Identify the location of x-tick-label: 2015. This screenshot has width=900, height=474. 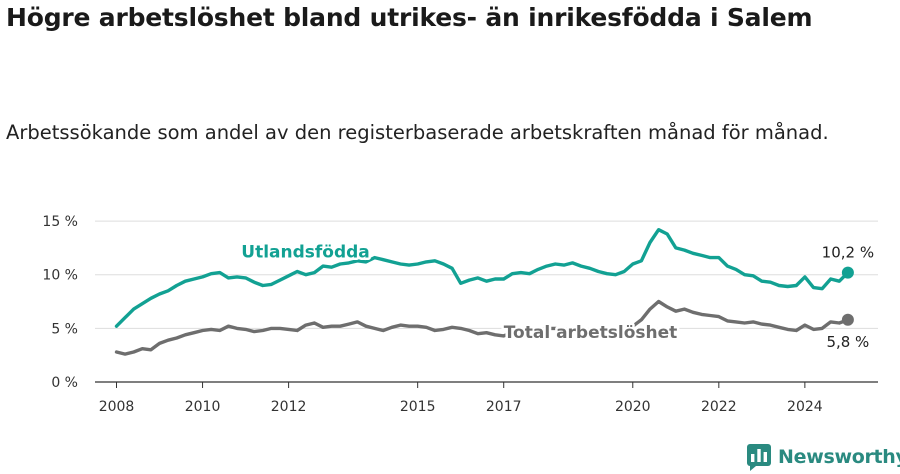
(418, 407).